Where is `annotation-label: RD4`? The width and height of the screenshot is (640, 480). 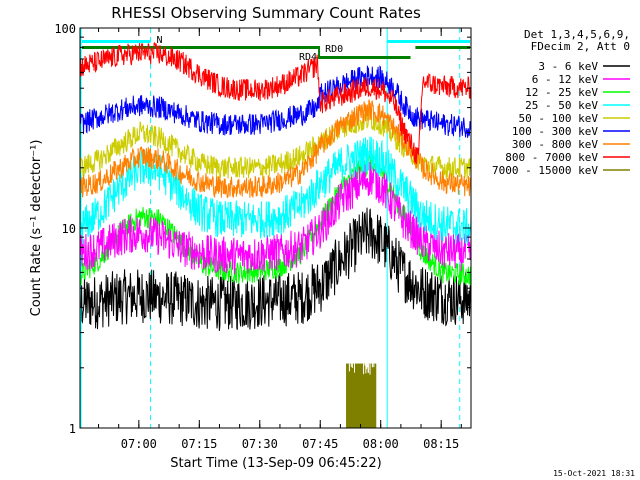 annotation-label: RD4 is located at coordinates (308, 57).